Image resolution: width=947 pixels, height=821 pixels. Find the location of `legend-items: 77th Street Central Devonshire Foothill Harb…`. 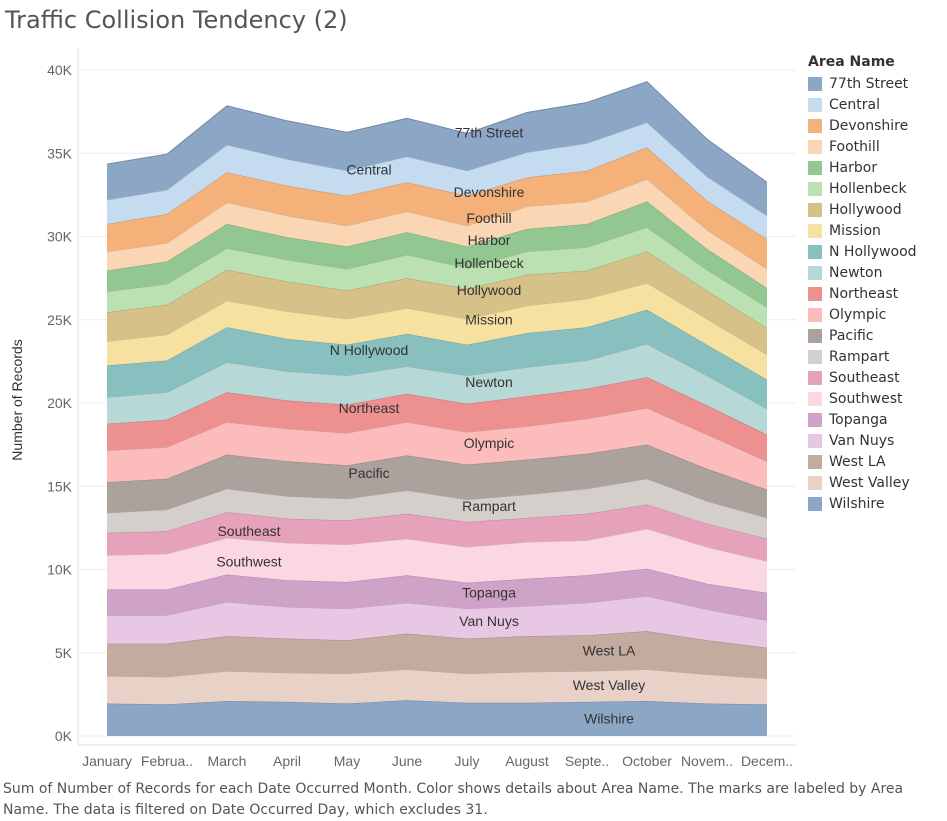

legend-items: 77th Street Central Devonshire Foothill Harb… is located at coordinates (877, 293).